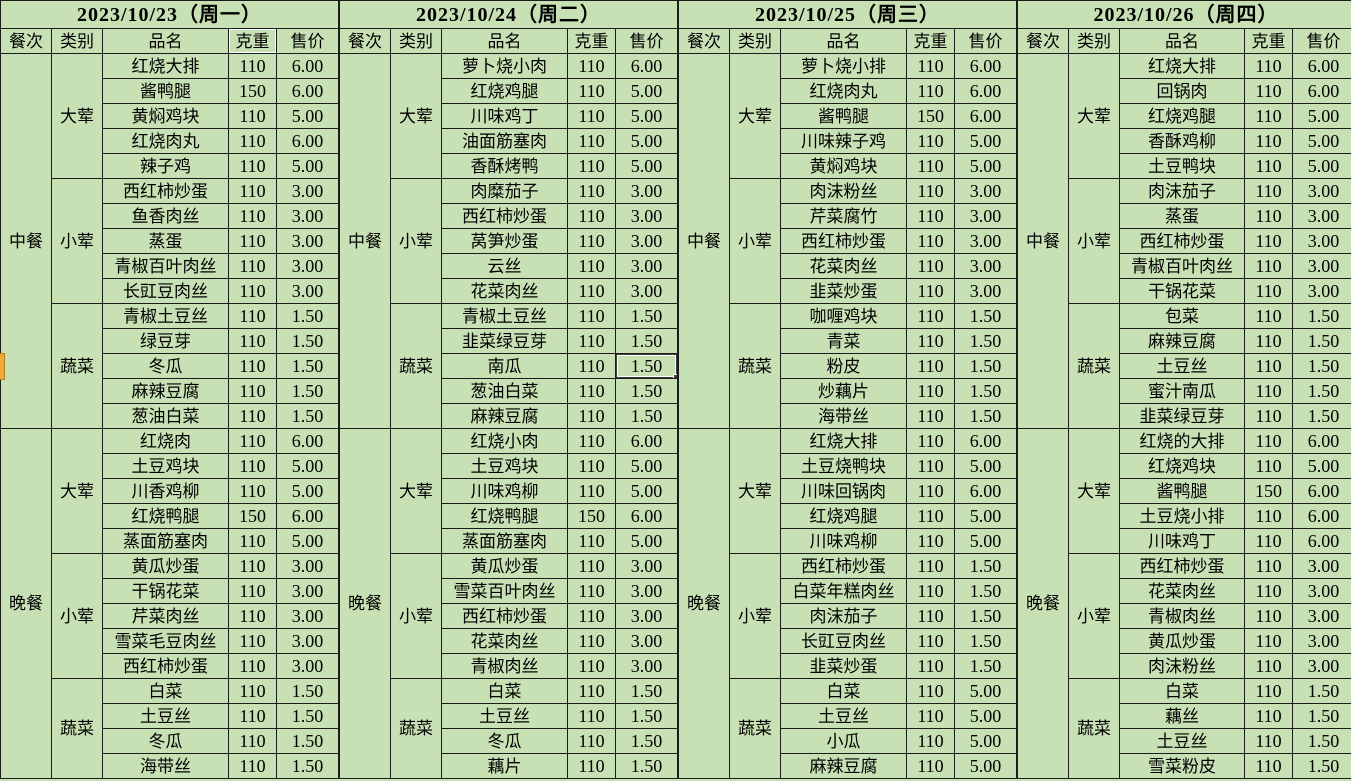 The width and height of the screenshot is (1351, 781). I want to click on cell-dish: 长豇豆肉丝, so click(843, 641).